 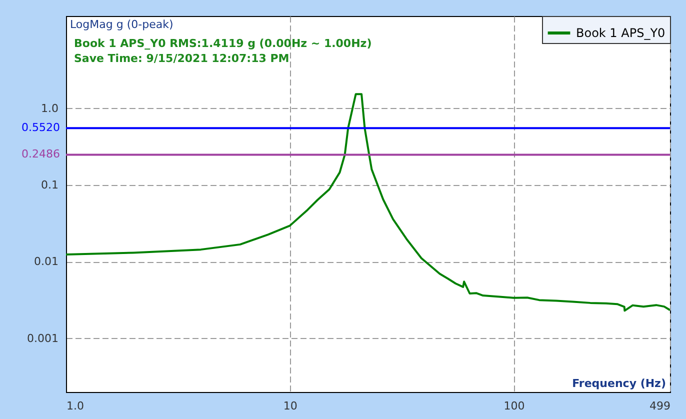 What do you see at coordinates (41, 154) in the screenshot?
I see `ref-line-label: 0.2486` at bounding box center [41, 154].